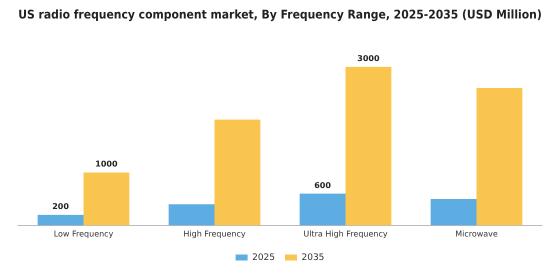 The width and height of the screenshot is (560, 280). Describe the element at coordinates (313, 257) in the screenshot. I see `legend-label: 2035` at that location.